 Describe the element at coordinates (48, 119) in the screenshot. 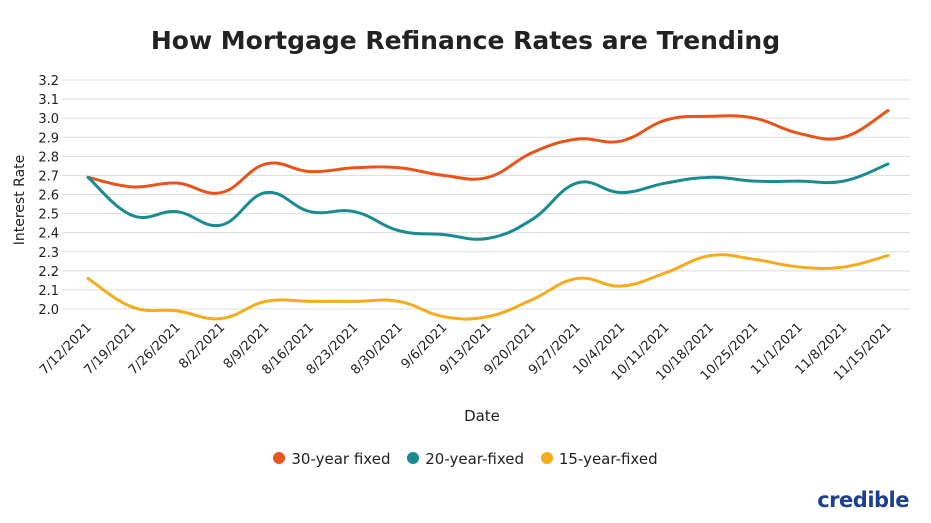

I see `y-tick-label: 3.0` at that location.